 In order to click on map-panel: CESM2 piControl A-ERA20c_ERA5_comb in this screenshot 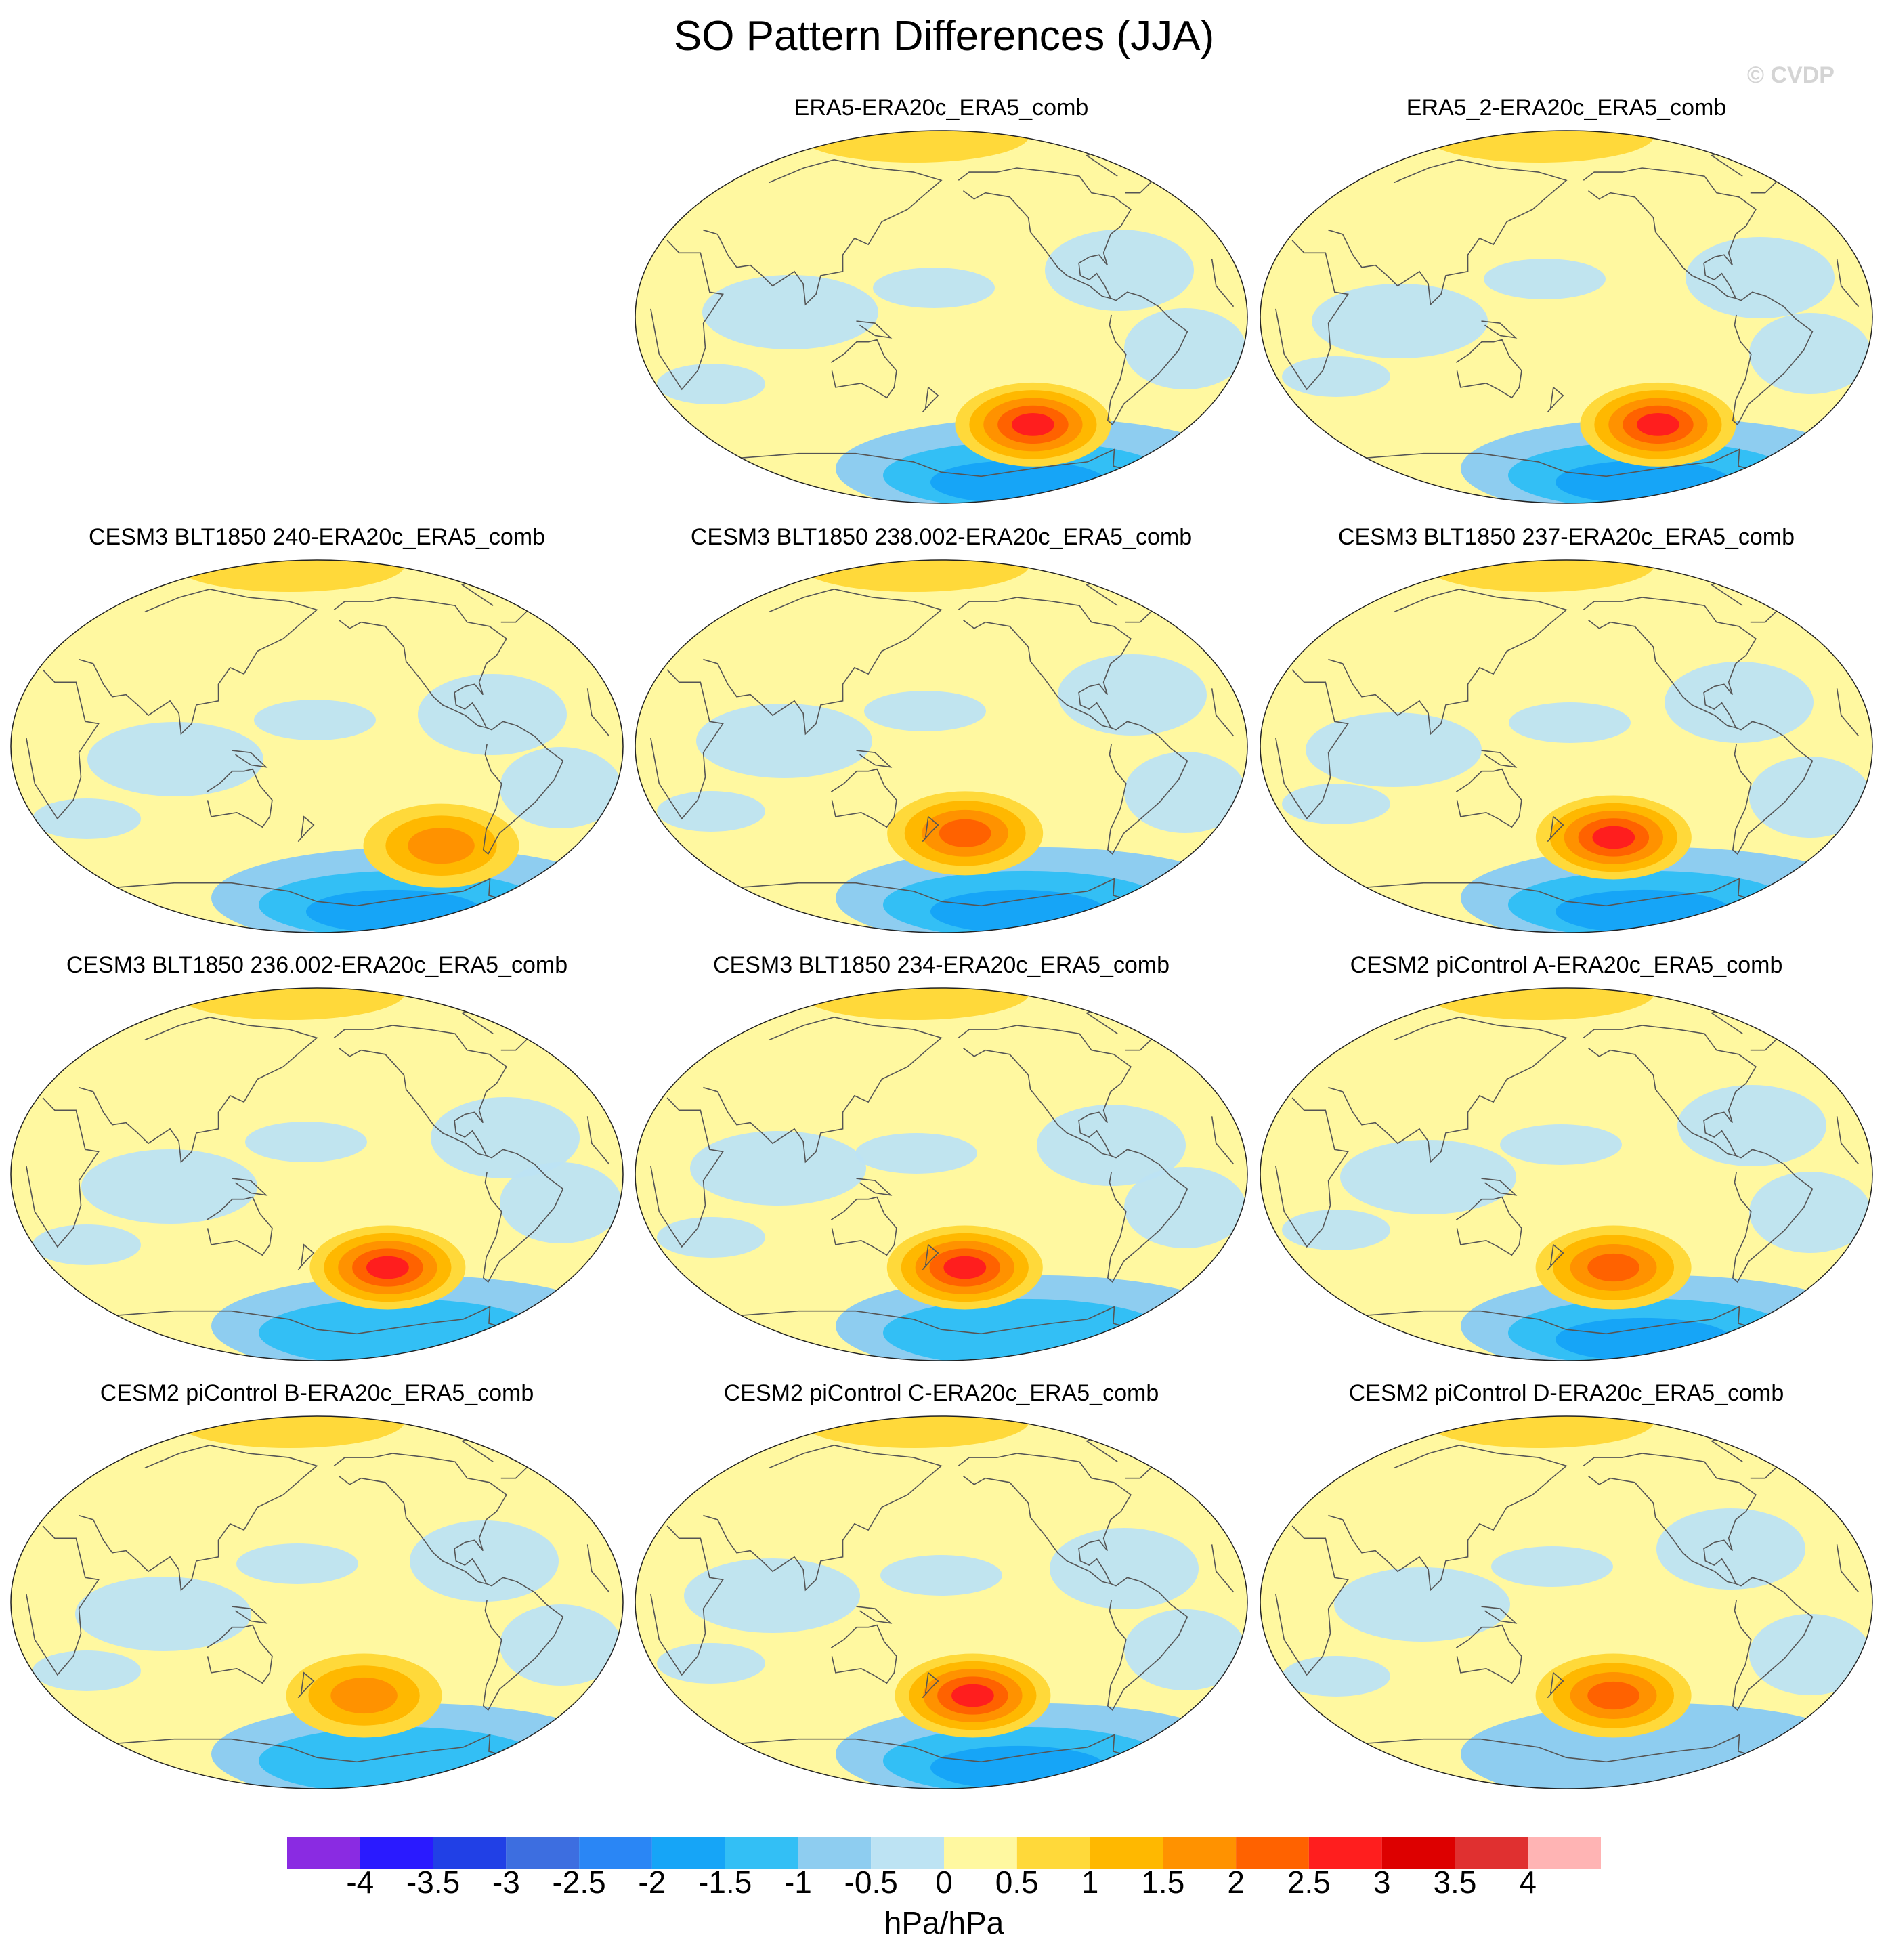, I will do `click(1566, 1162)`.